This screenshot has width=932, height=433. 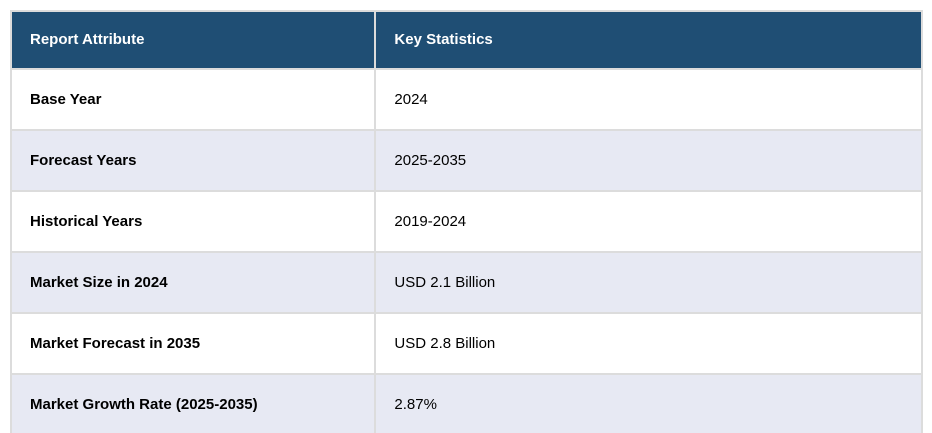 What do you see at coordinates (648, 343) in the screenshot?
I see `value-cell: USD 2.8 Billion` at bounding box center [648, 343].